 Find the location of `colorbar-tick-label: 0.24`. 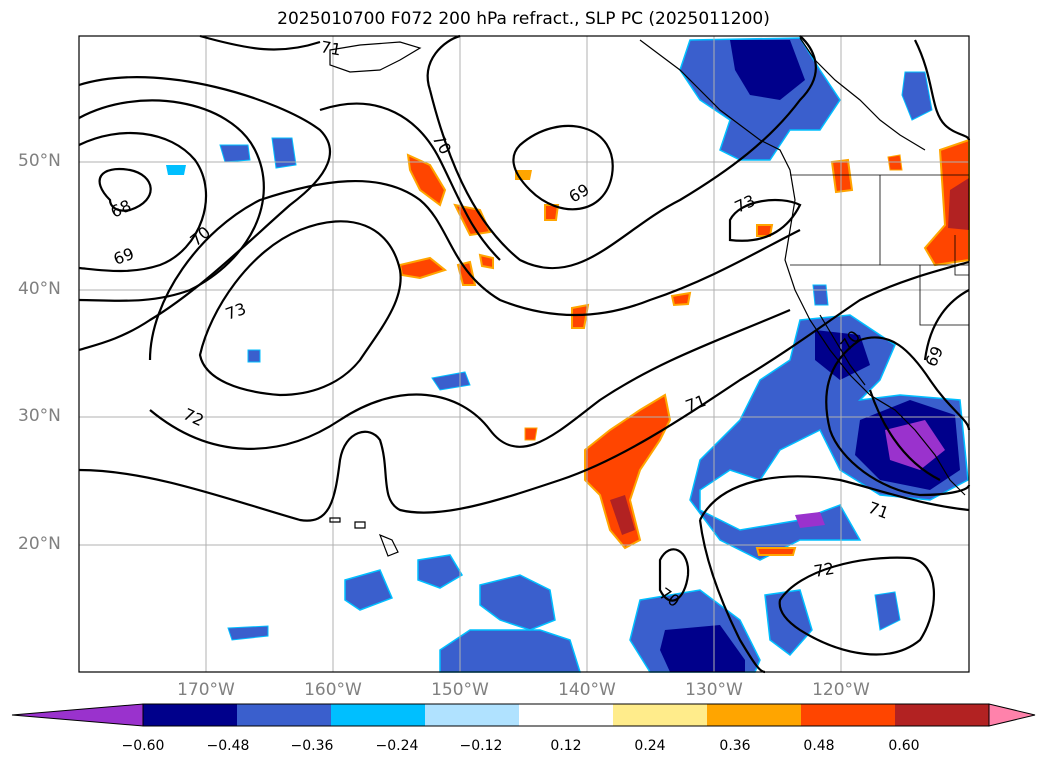

colorbar-tick-label: 0.24 is located at coordinates (650, 746).